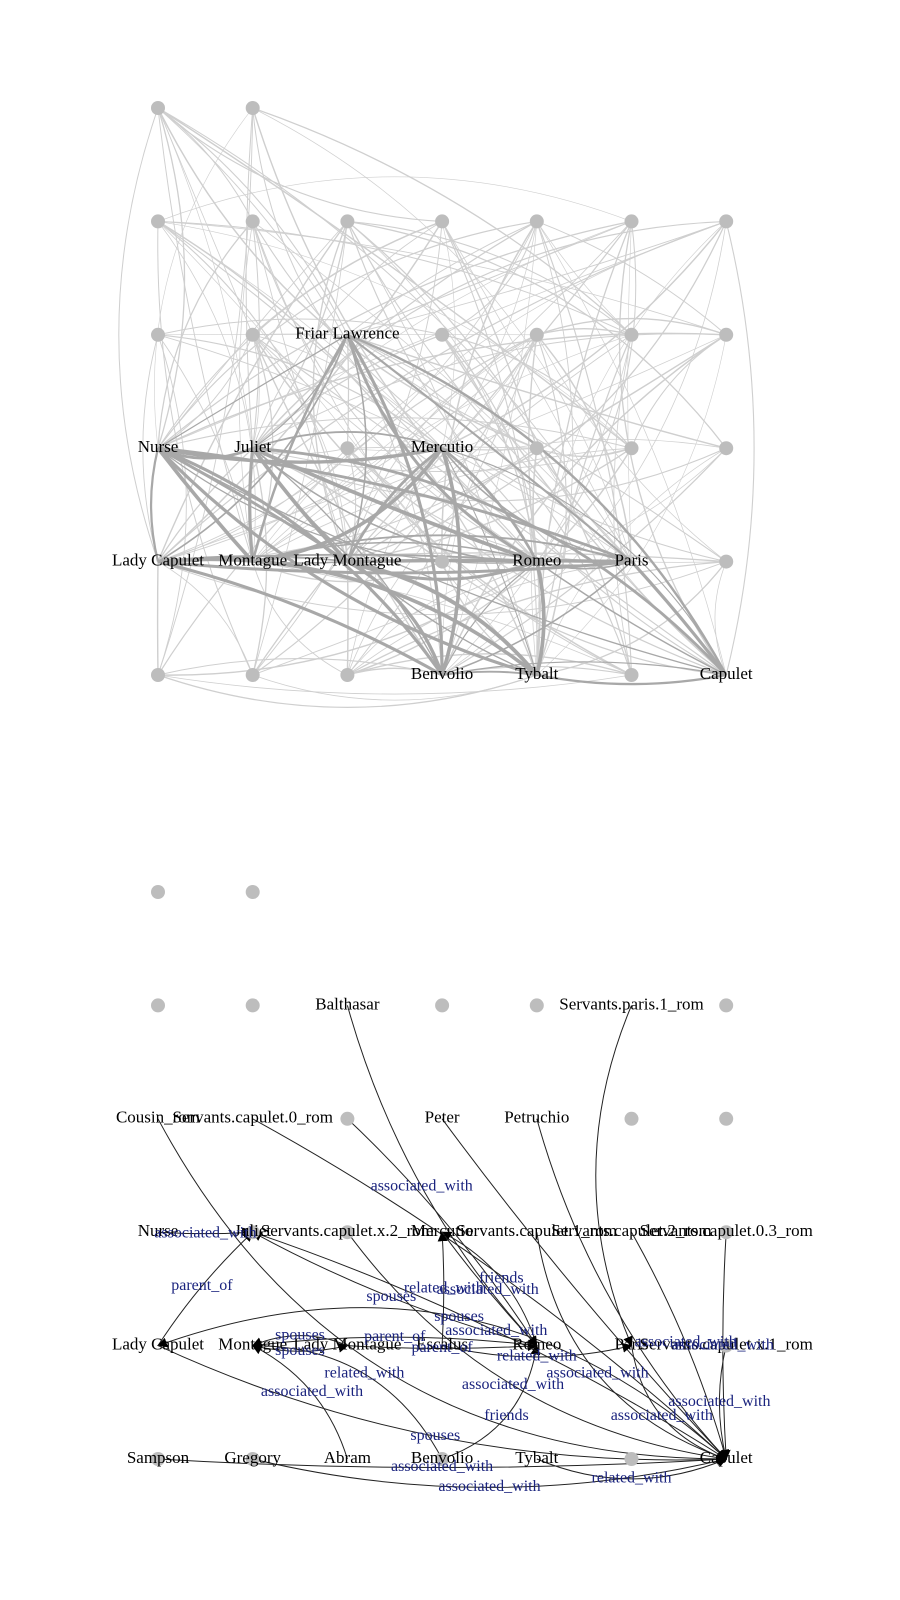  Describe the element at coordinates (299, 1402) in the screenshot. I see `bottom-edge-abram-to-montague` at that location.